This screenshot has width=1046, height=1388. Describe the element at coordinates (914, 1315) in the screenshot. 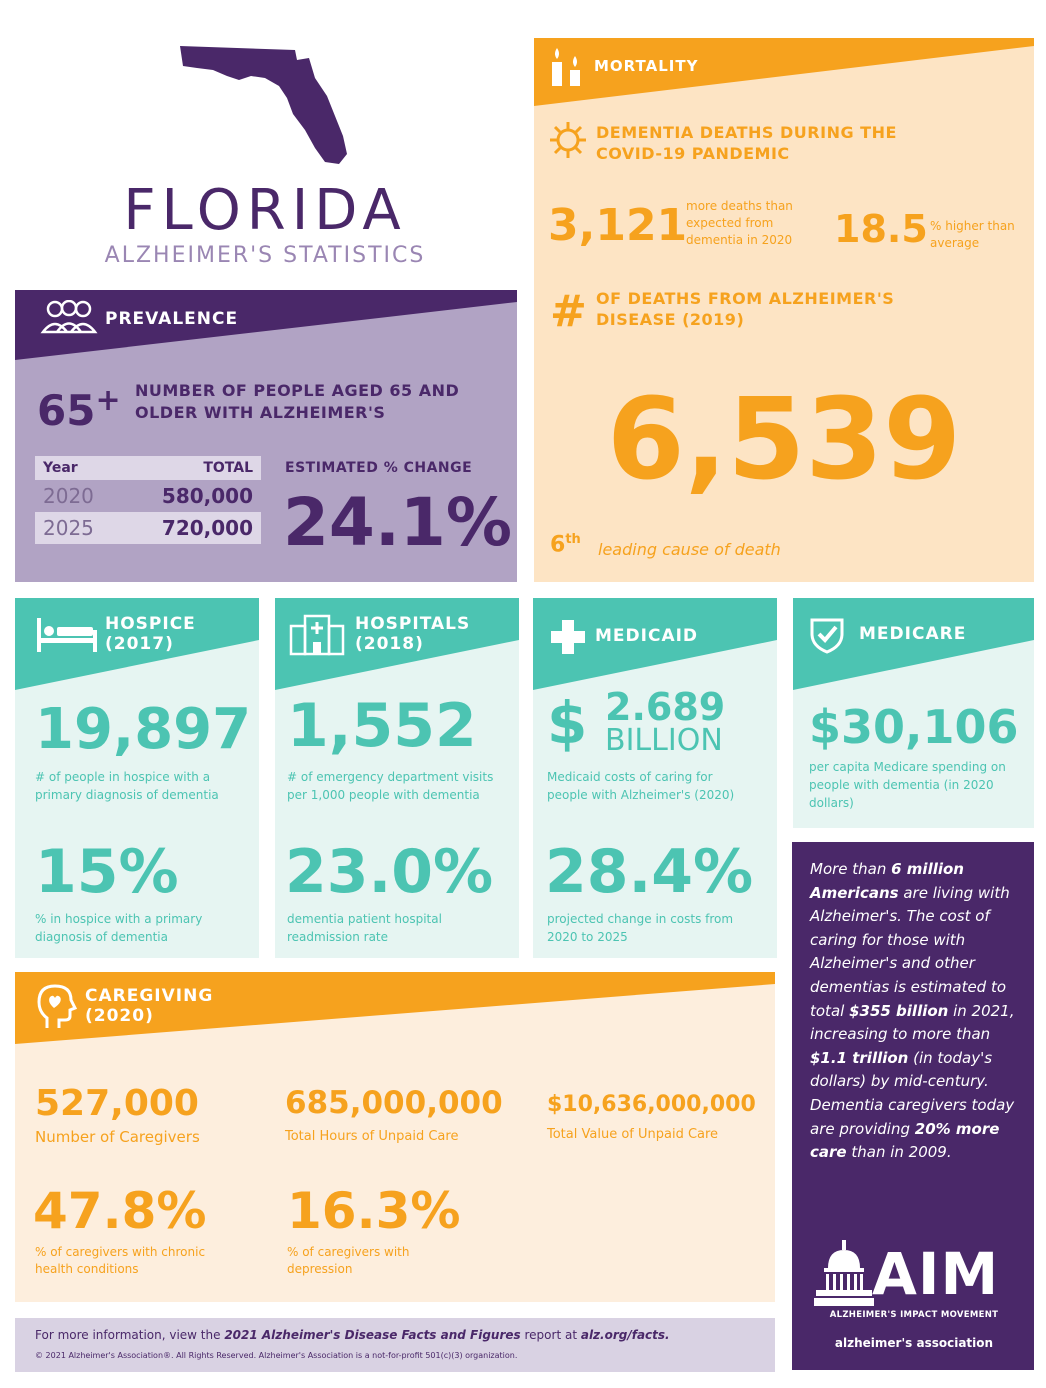

I see `aim-subtitle: ALZHEIMER'S IMPACT MOVEMENT` at that location.